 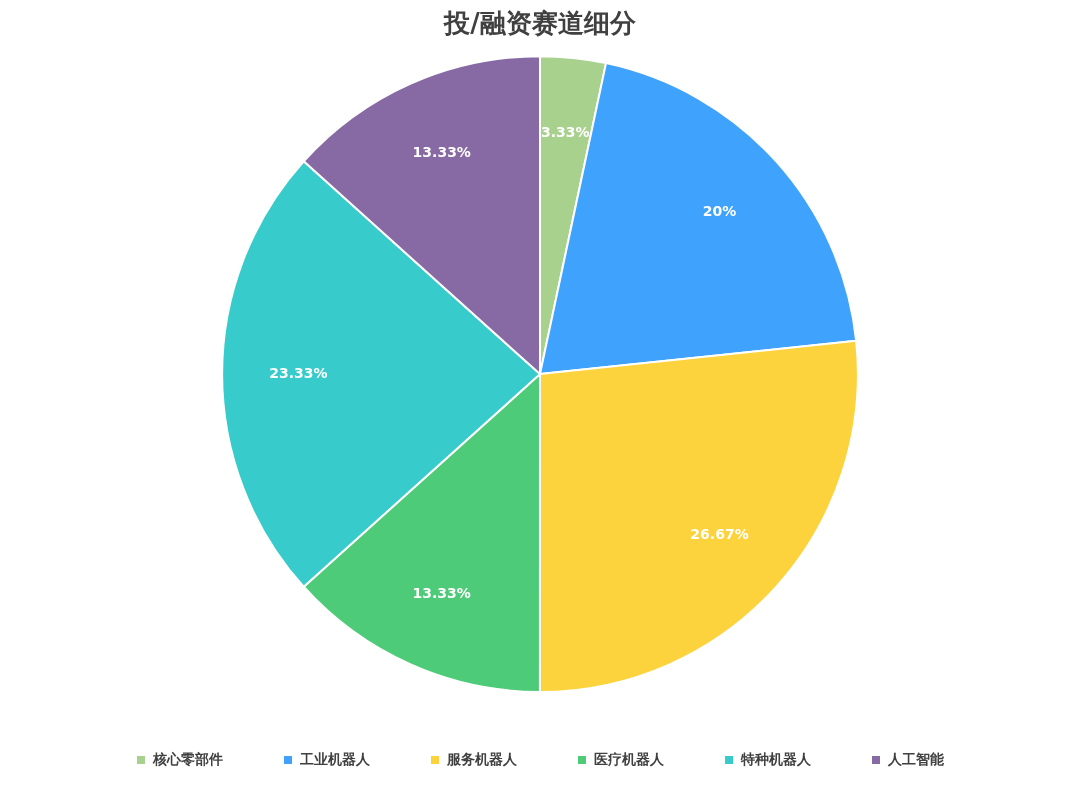 What do you see at coordinates (719, 211) in the screenshot?
I see `data-label: 20%` at bounding box center [719, 211].